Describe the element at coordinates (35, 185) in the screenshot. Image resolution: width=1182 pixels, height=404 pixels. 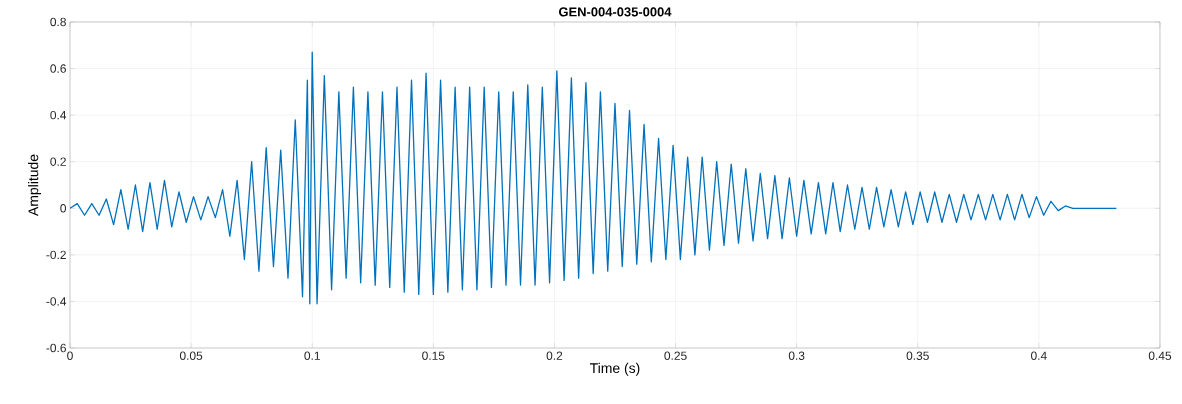
I see `y-axis-title: Amplitude` at that location.